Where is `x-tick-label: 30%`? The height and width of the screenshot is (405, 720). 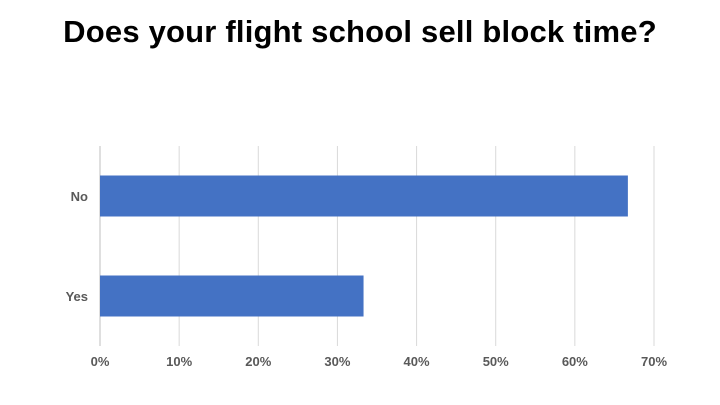
x-tick-label: 30% is located at coordinates (337, 361).